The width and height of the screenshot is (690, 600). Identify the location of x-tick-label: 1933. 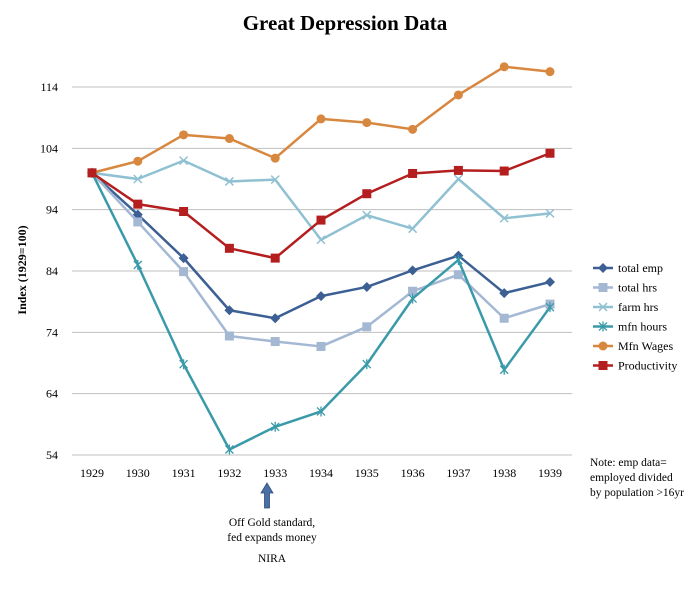
(275, 473).